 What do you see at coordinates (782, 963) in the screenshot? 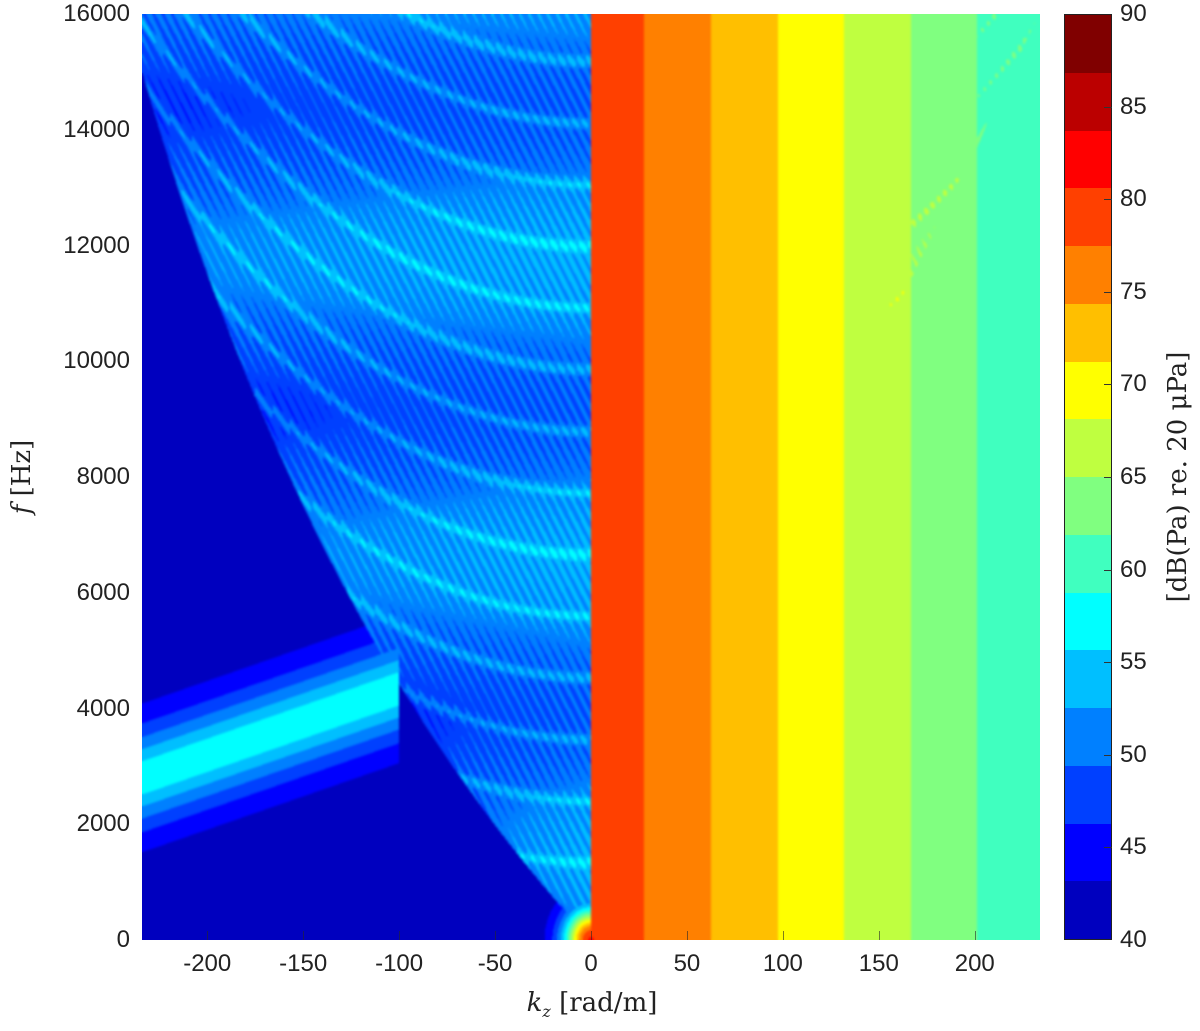
I see `x-tick-label: 100` at bounding box center [782, 963].